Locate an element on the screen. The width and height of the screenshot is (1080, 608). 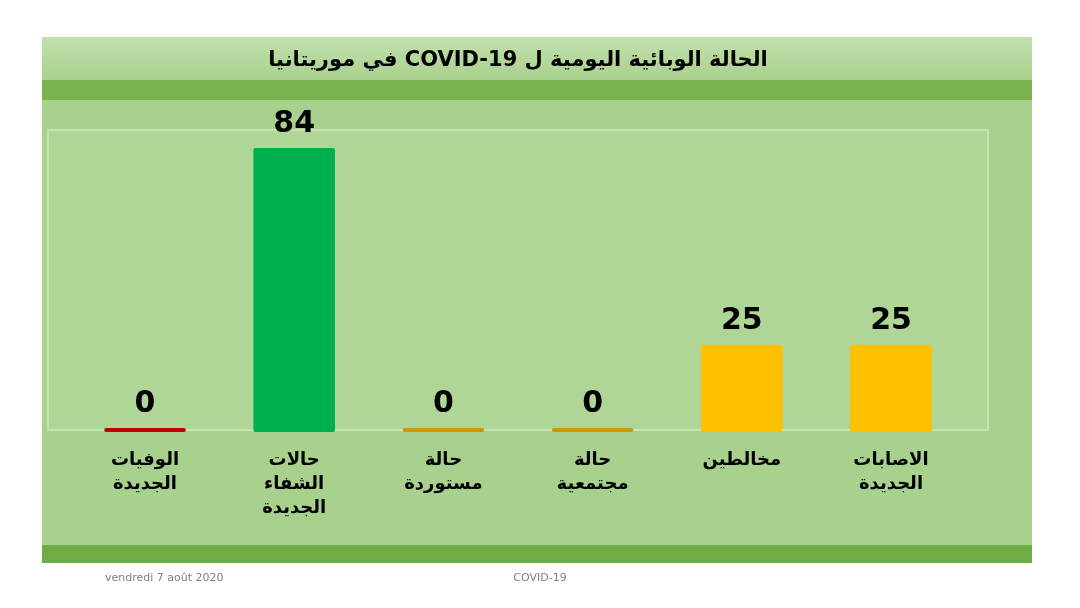
chart-title: الحالة الوبائية اليومية ل COVID-19 في موريتانيا is located at coordinates (518, 59).